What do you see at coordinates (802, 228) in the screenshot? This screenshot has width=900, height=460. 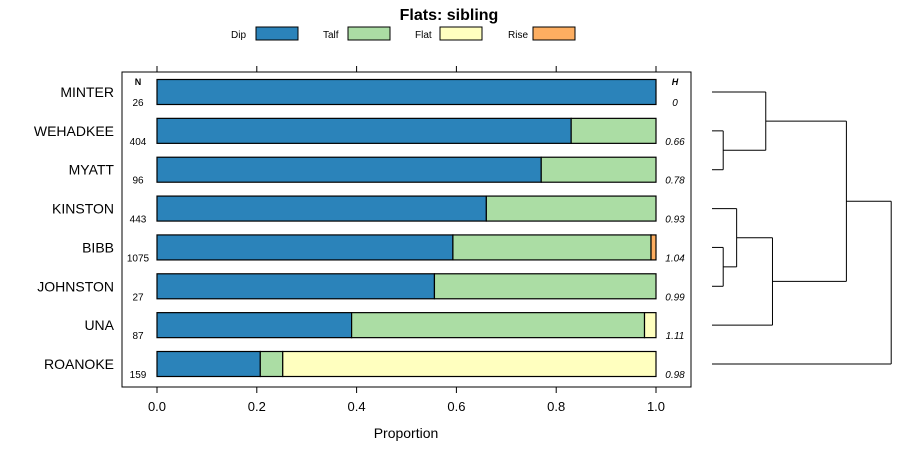 I see `dendrogram` at bounding box center [802, 228].